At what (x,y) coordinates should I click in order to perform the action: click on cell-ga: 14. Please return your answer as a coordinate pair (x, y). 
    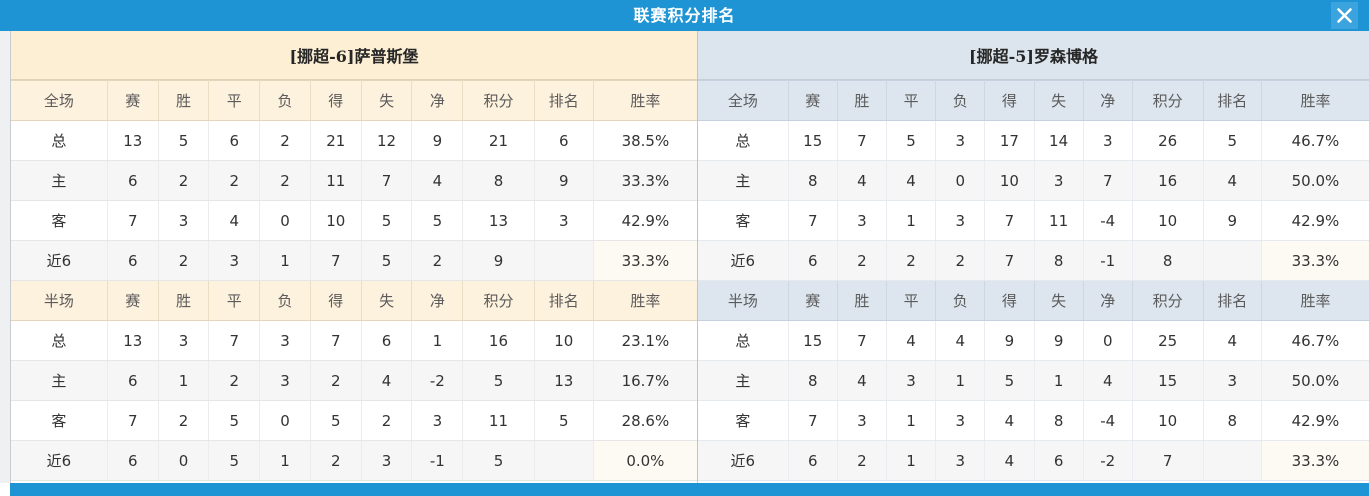
    Looking at the image, I should click on (1059, 140).